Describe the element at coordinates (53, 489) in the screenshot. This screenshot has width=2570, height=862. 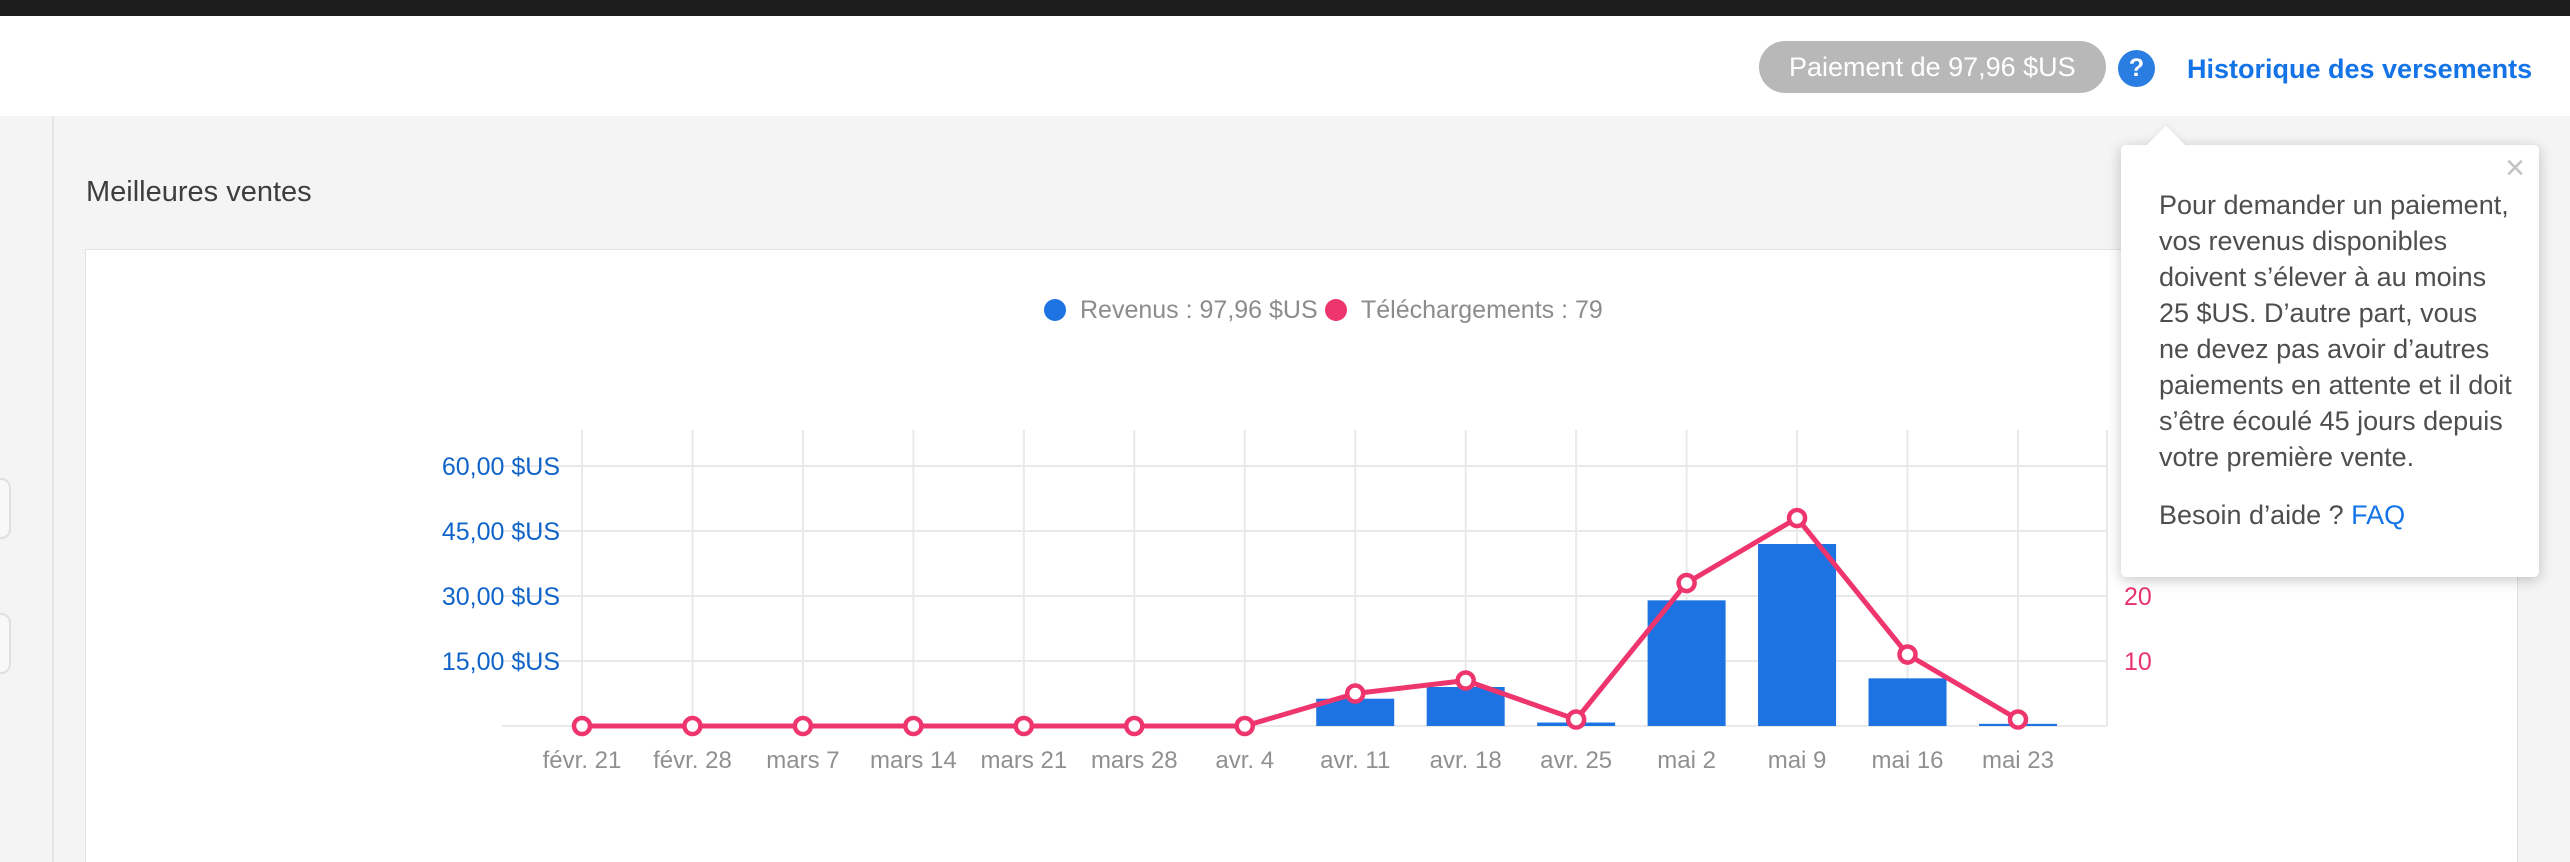
I see `left-rail-divider` at that location.